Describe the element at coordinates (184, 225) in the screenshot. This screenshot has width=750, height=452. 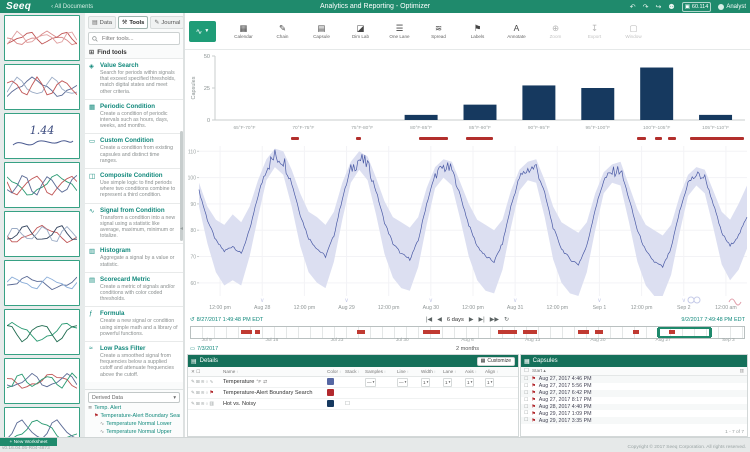
I see `panel-splitter` at that location.